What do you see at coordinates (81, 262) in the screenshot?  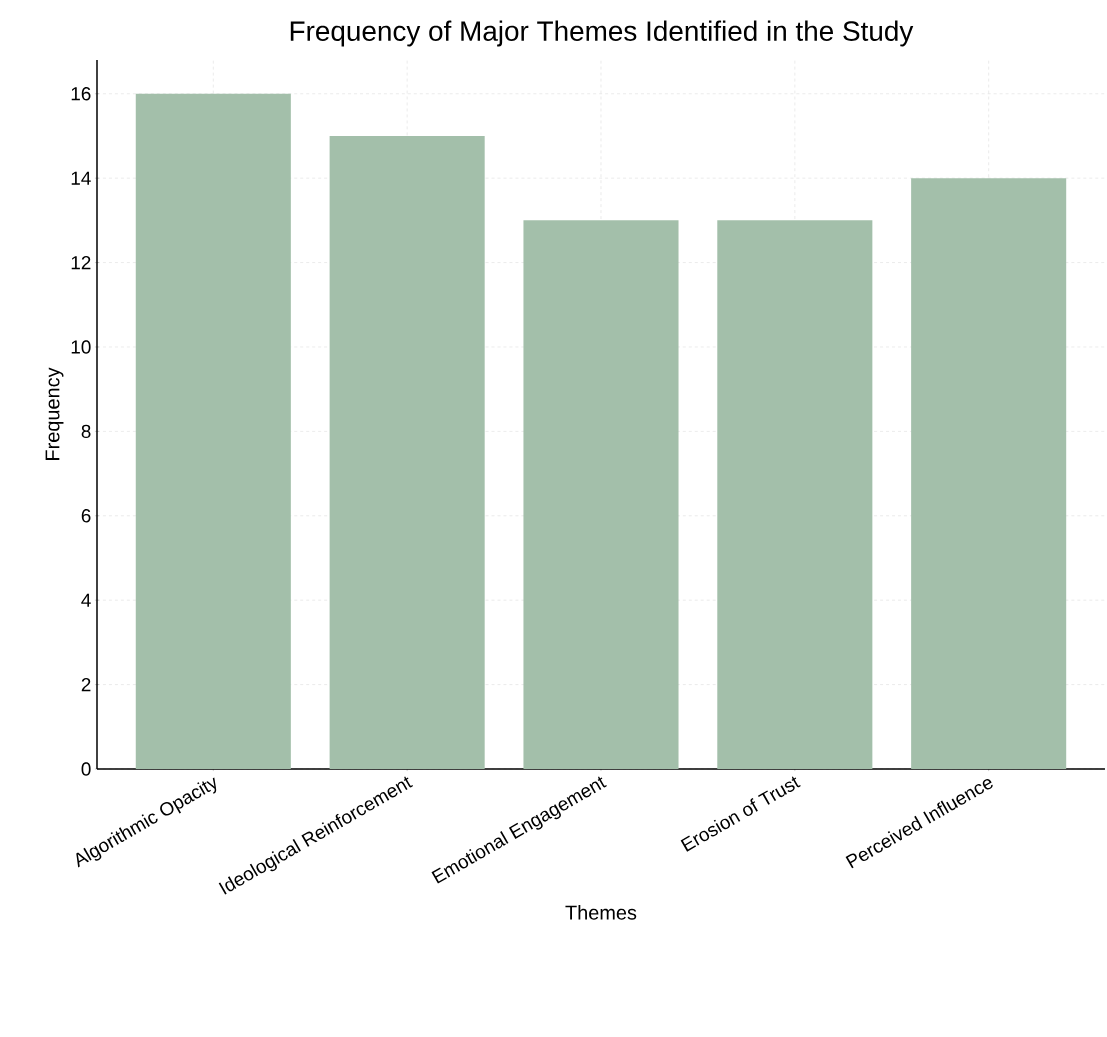 I see `y-tick-label: 12` at bounding box center [81, 262].